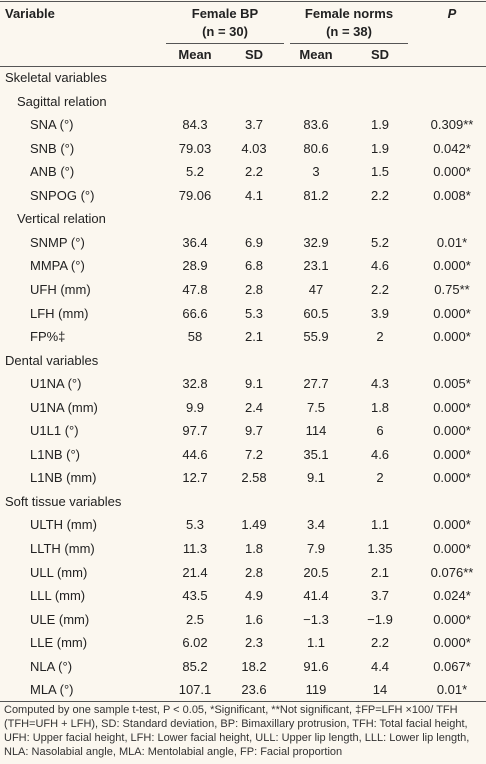 The width and height of the screenshot is (486, 764). Describe the element at coordinates (52, 360) in the screenshot. I see `section-label: Dental variables` at that location.